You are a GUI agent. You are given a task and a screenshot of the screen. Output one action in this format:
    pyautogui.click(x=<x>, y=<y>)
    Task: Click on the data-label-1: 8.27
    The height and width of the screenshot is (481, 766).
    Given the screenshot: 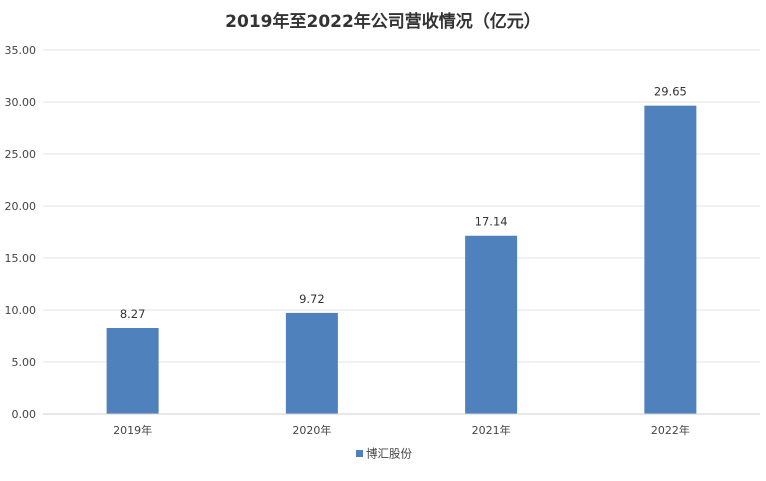 What is the action you would take?
    pyautogui.click(x=133, y=314)
    